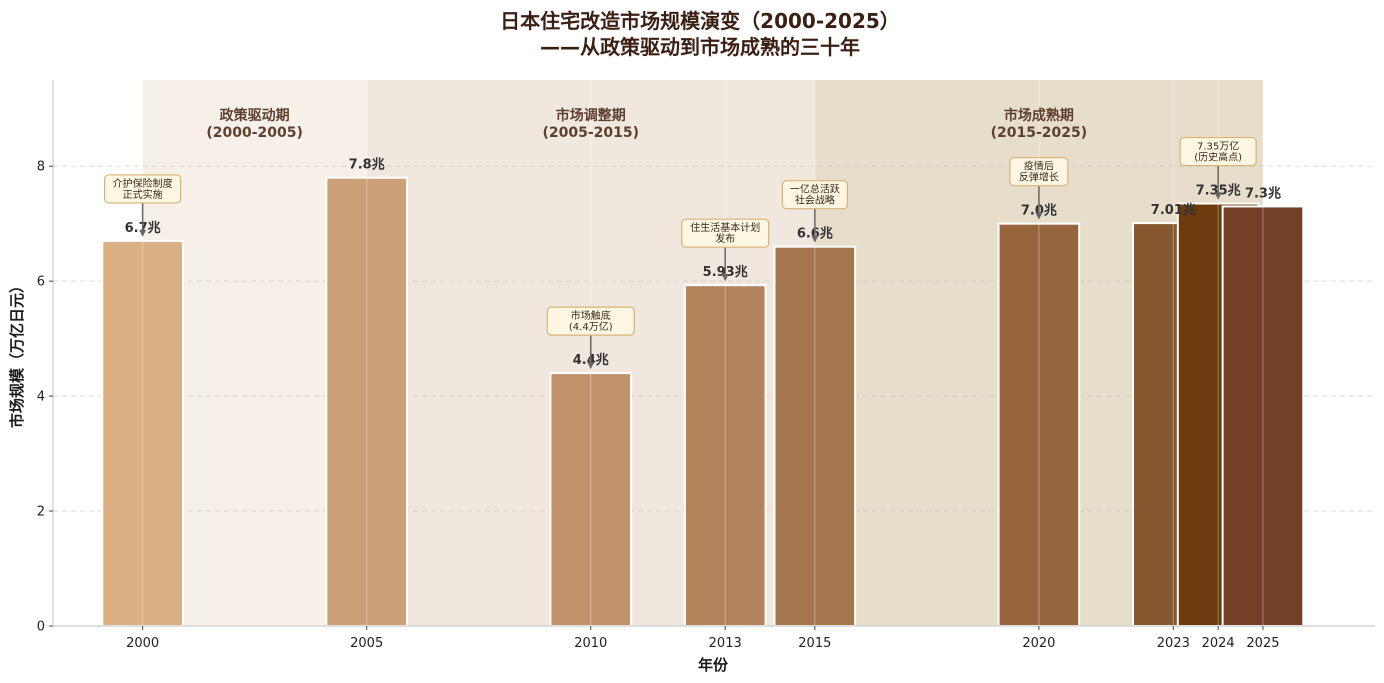 Image resolution: width=1384 pixels, height=683 pixels. What do you see at coordinates (1039, 133) in the screenshot?
I see `period-range-3: (2015-2025)` at bounding box center [1039, 133].